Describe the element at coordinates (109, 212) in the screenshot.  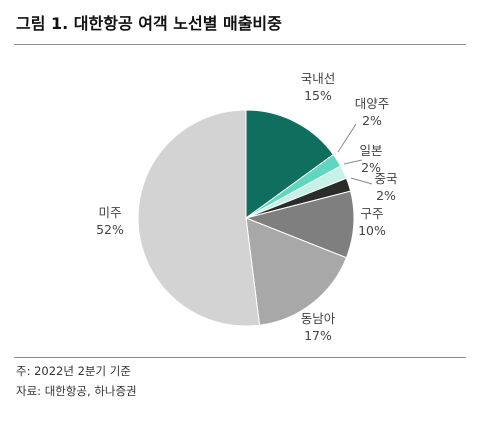
I see `slice-category-label-7: 미주` at that location.